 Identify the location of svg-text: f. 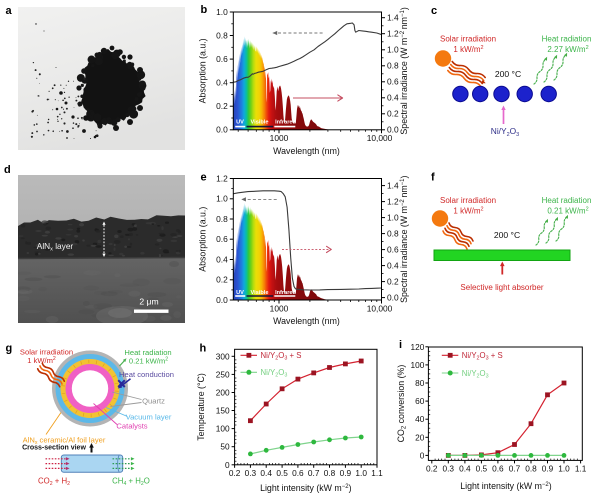
(433, 178).